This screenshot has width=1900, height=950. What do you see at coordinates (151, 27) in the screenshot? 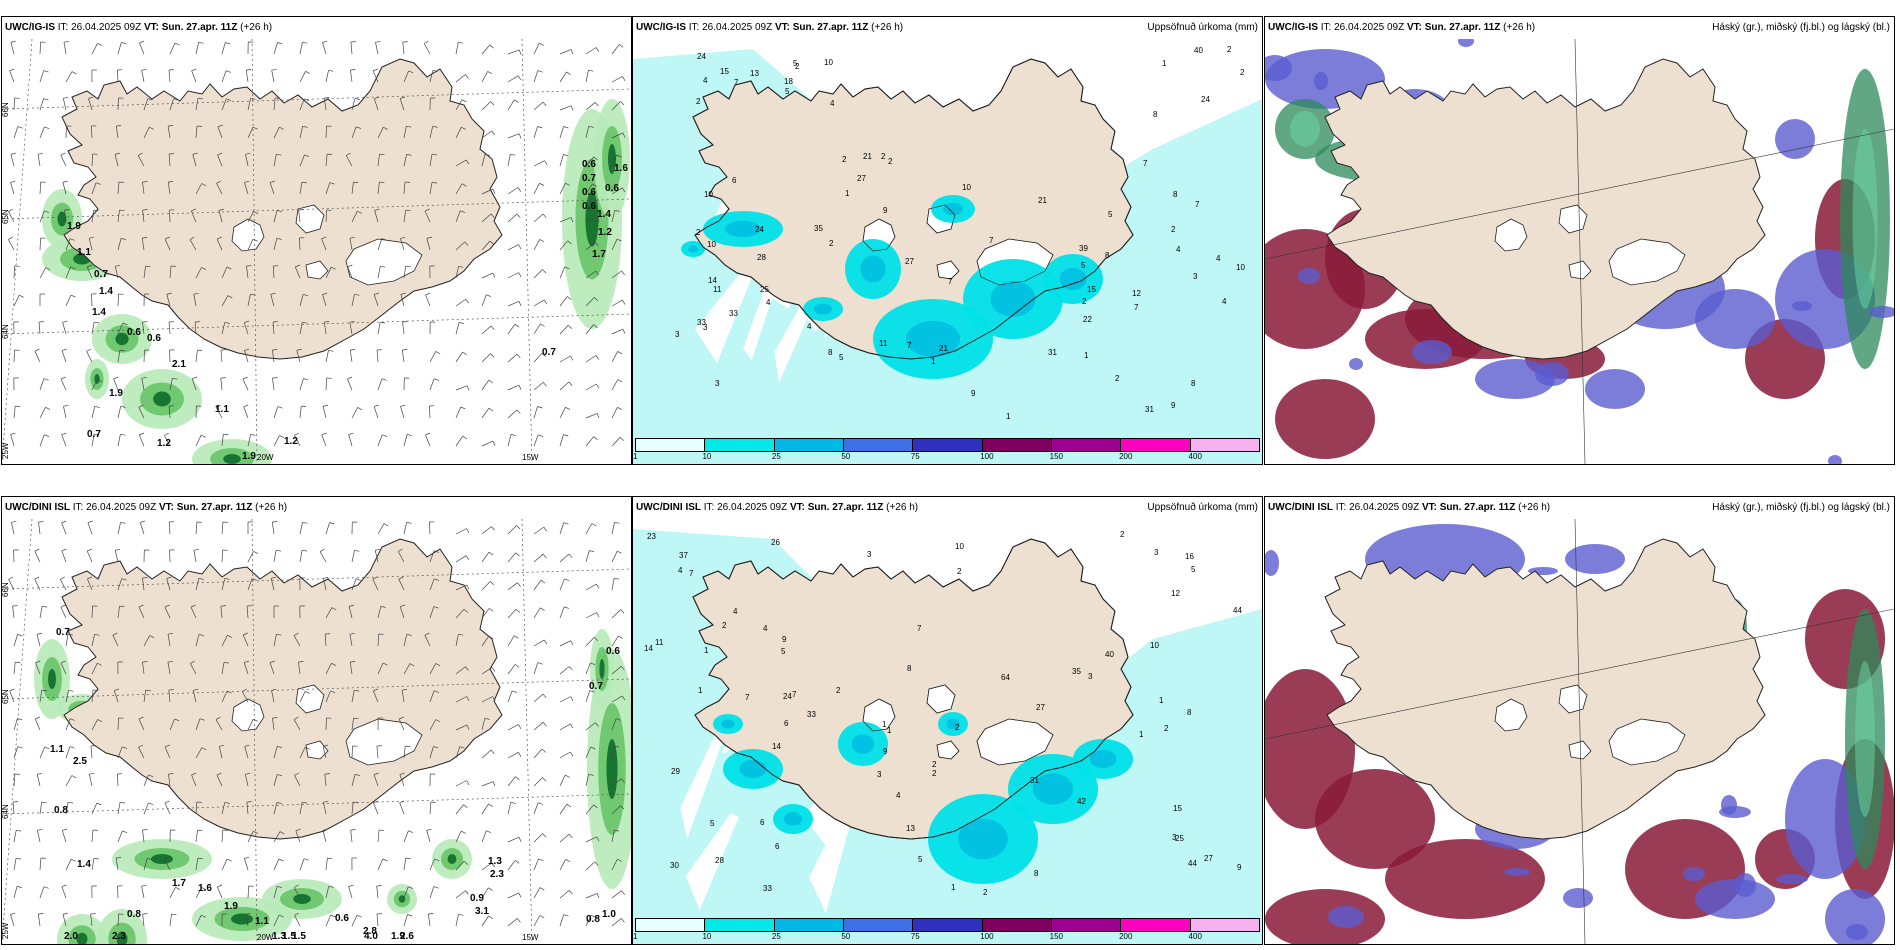
I see `vt-label: VT:` at bounding box center [151, 27].